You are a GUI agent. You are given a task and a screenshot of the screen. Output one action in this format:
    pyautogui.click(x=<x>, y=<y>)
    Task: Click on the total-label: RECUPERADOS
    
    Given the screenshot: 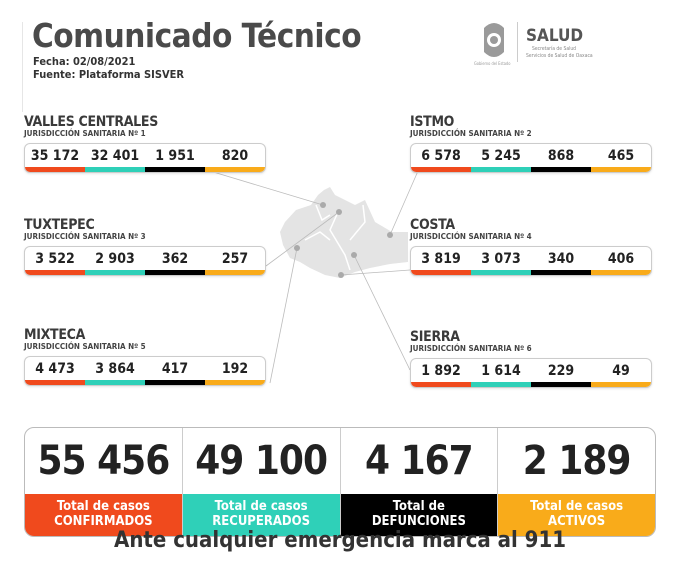 What is the action you would take?
    pyautogui.click(x=261, y=521)
    